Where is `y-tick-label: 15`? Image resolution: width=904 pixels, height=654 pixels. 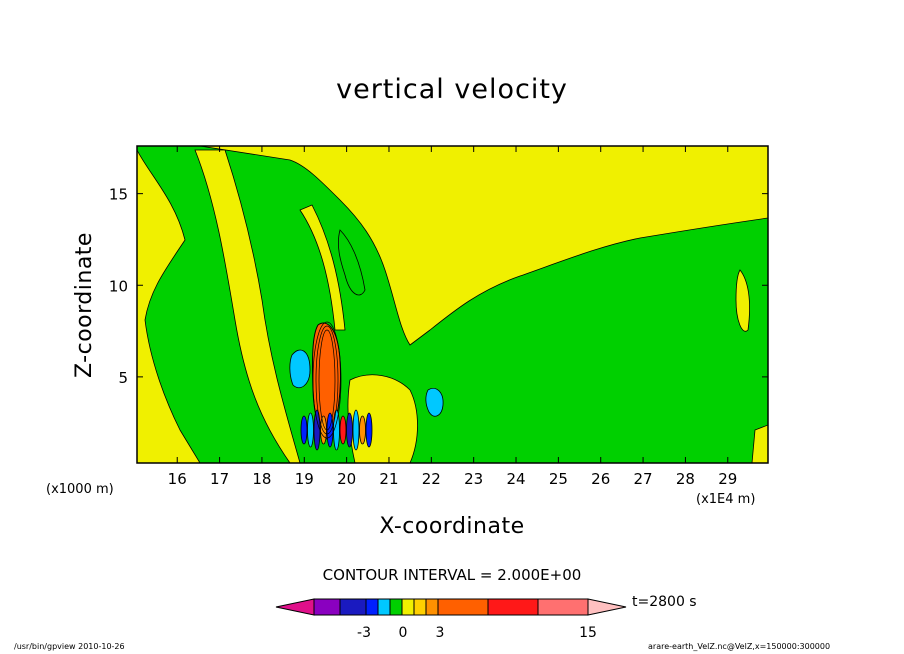 y-tick-label: 15 is located at coordinates (118, 195).